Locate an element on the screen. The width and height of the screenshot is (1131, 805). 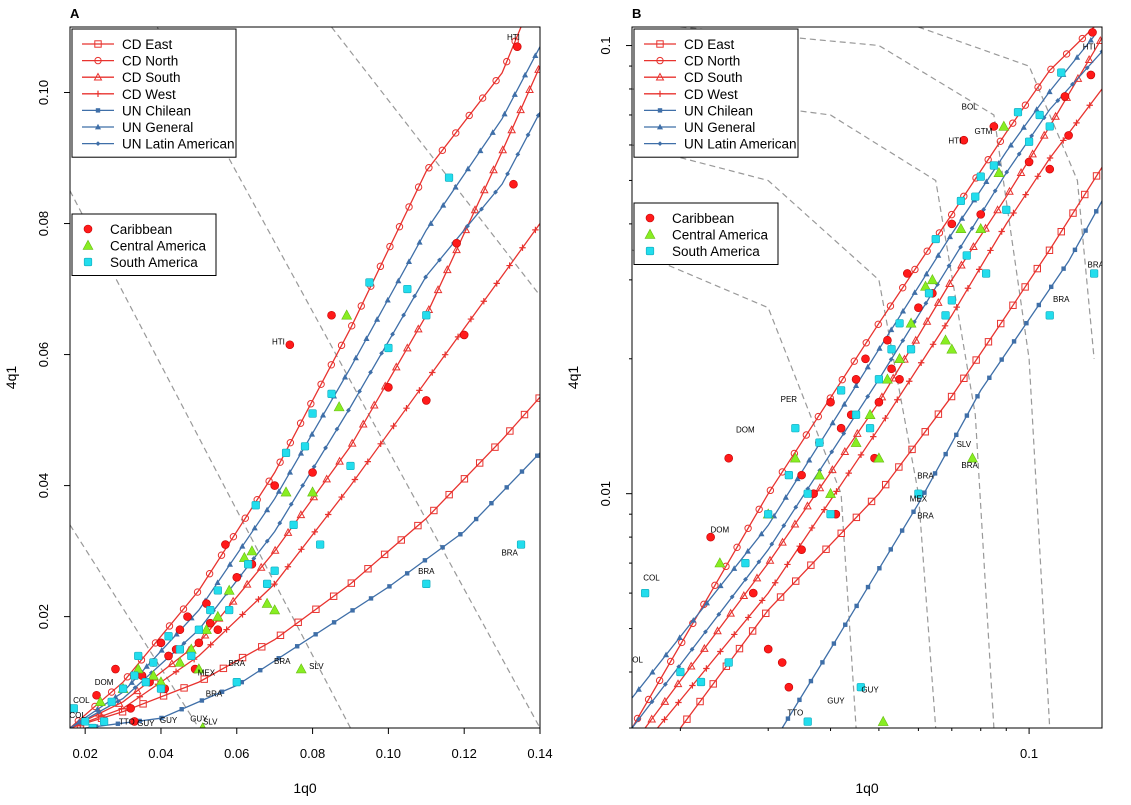
panel-b-legend-models-box is located at coordinates (716, 93).